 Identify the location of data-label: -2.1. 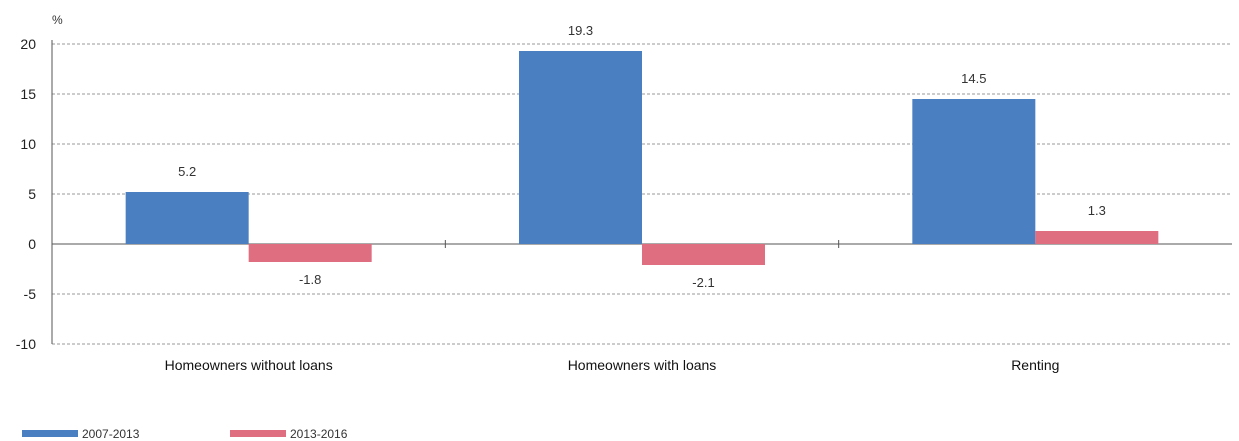
(703, 282).